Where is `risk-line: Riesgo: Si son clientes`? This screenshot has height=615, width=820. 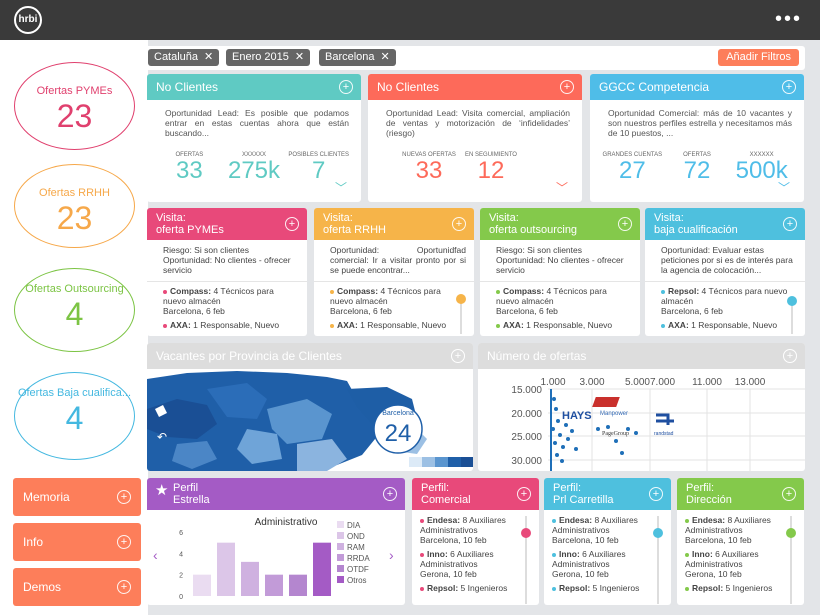 risk-line: Riesgo: Si son clientes is located at coordinates (539, 250).